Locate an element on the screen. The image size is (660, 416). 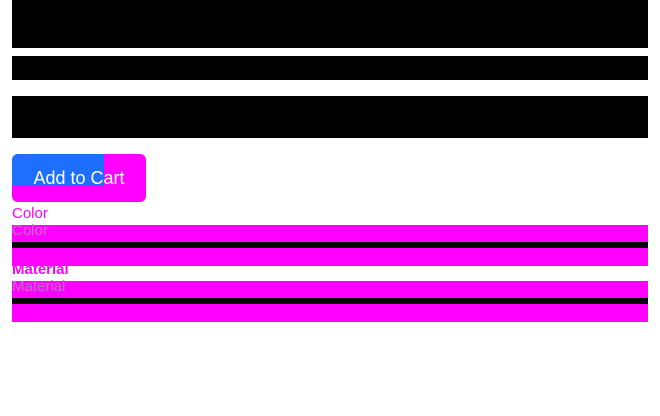
content-block is located at coordinates (330, 117).